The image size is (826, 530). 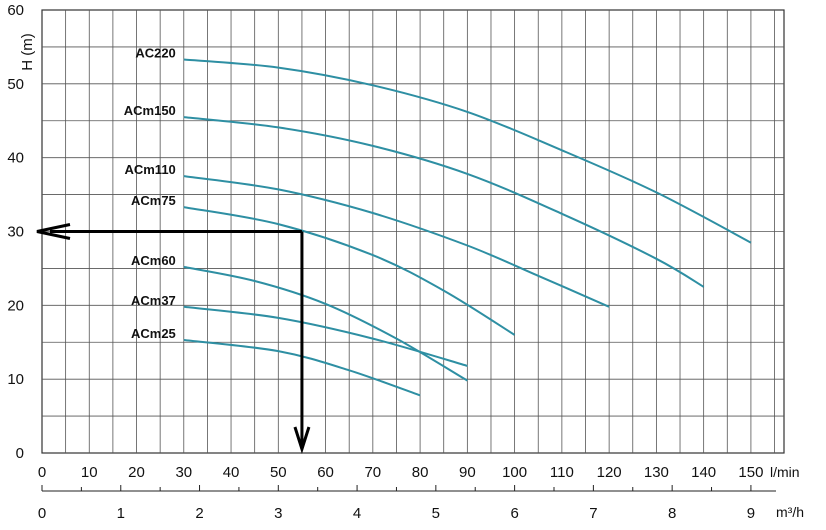 What do you see at coordinates (302, 368) in the screenshot?
I see `series-curve-acm25` at bounding box center [302, 368].